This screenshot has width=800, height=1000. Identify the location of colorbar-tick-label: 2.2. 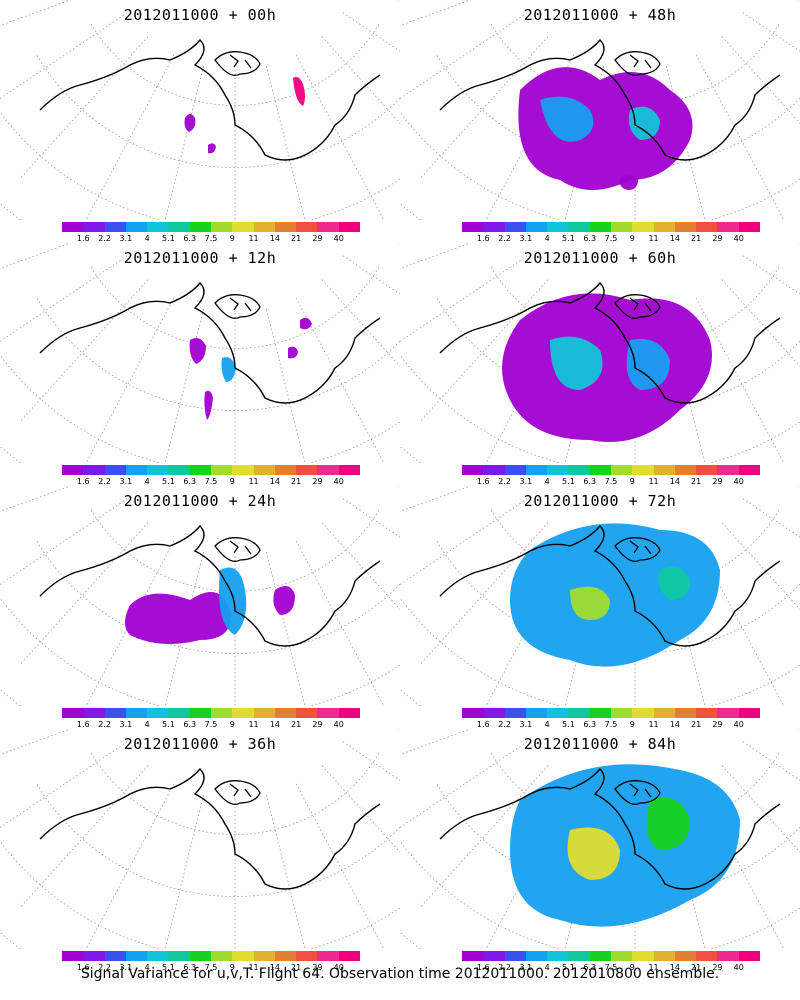
(504, 724).